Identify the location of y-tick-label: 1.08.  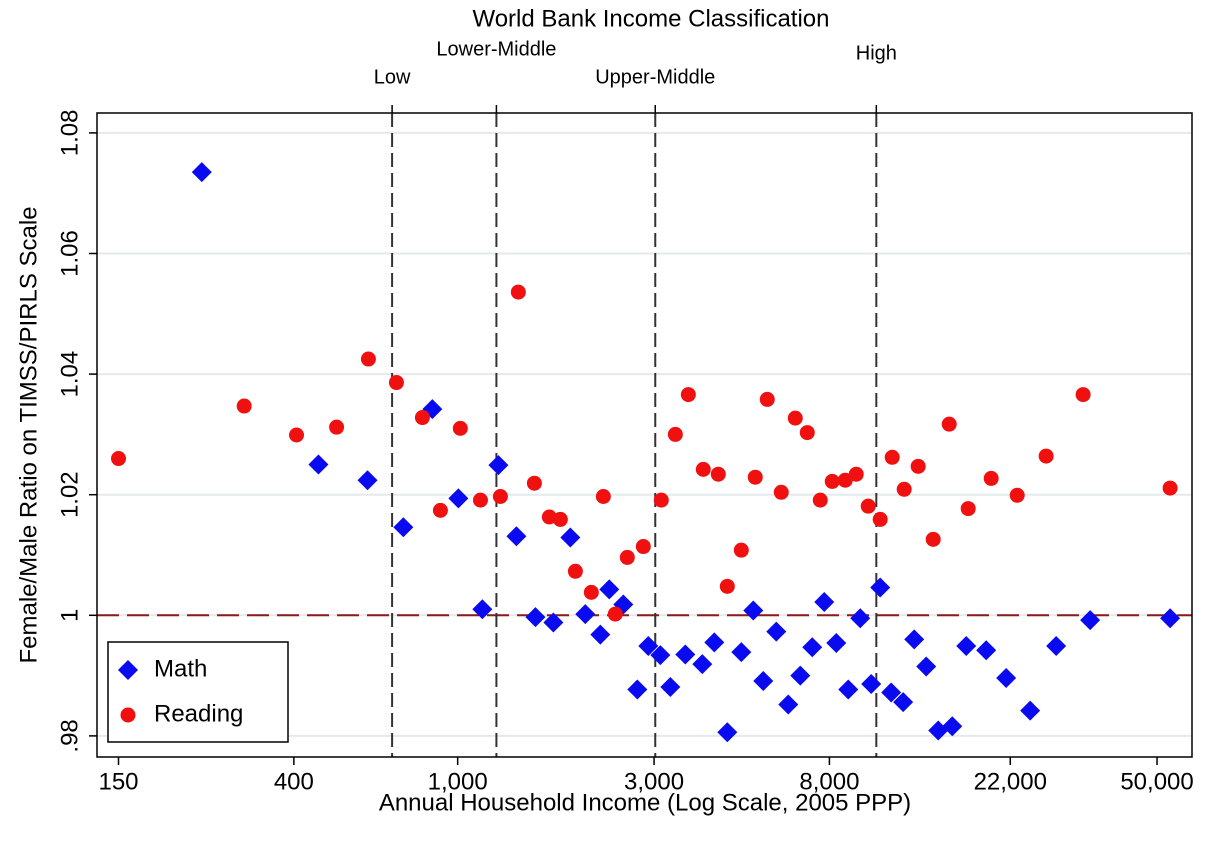
(69, 133).